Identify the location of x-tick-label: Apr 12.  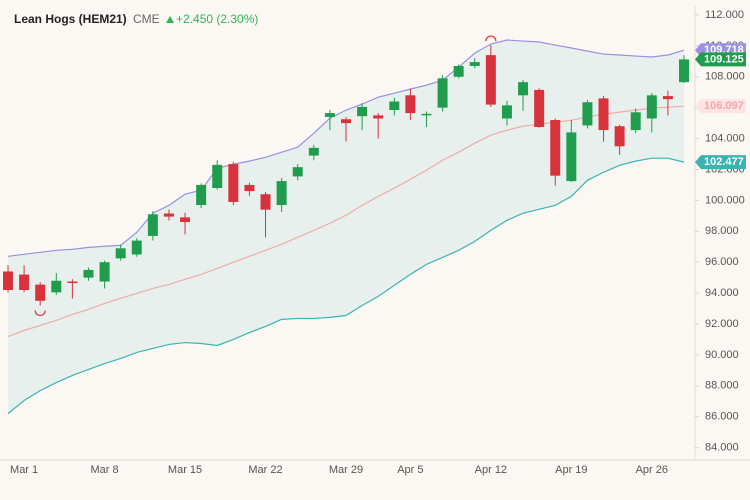
(491, 470).